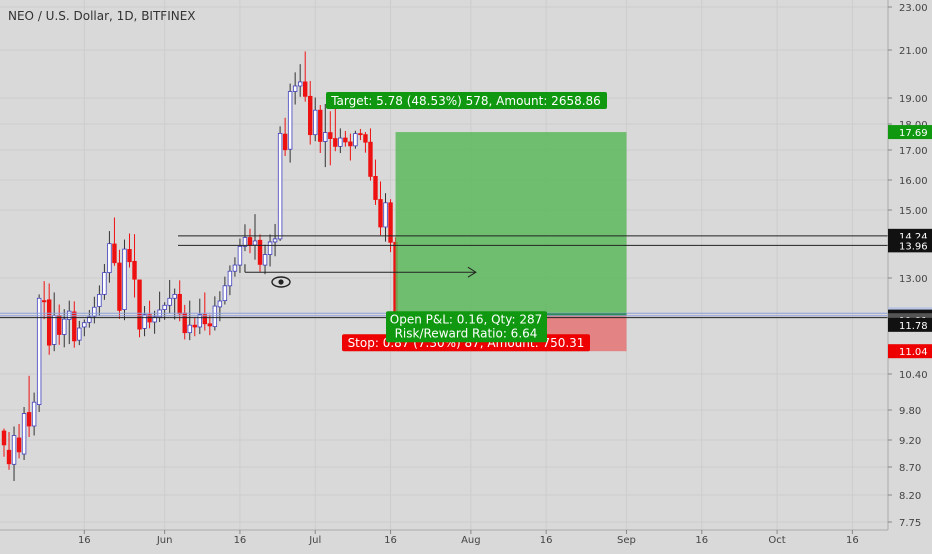  I want to click on price-tick-label: 8.70, so click(910, 468).